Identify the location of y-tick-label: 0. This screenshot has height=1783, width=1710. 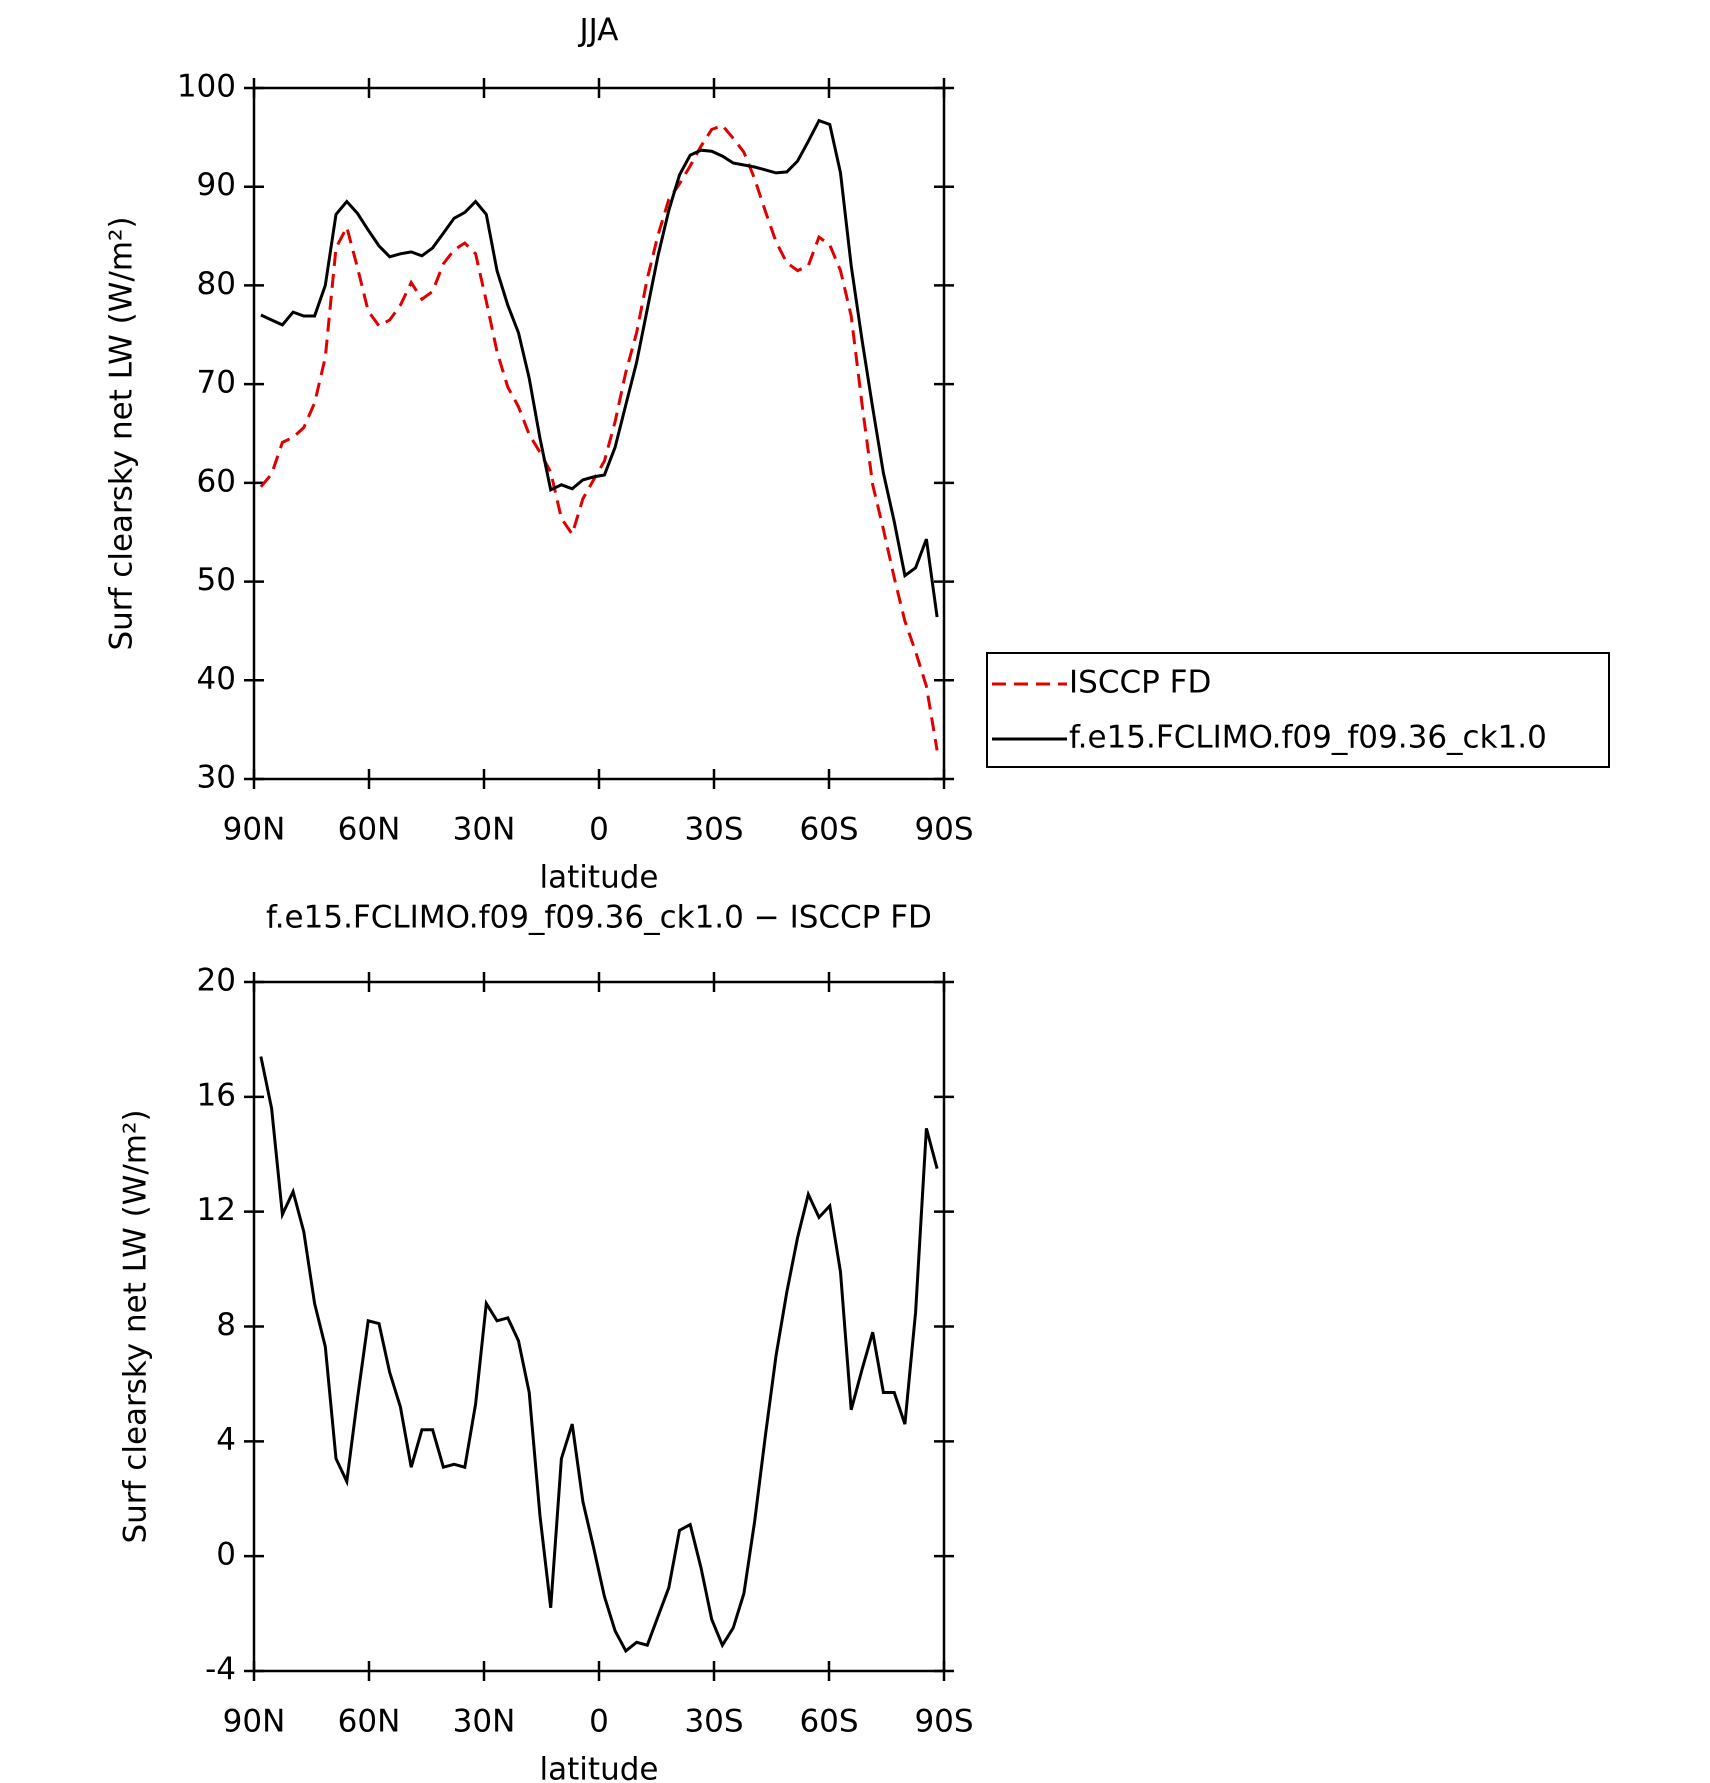
(226, 1555).